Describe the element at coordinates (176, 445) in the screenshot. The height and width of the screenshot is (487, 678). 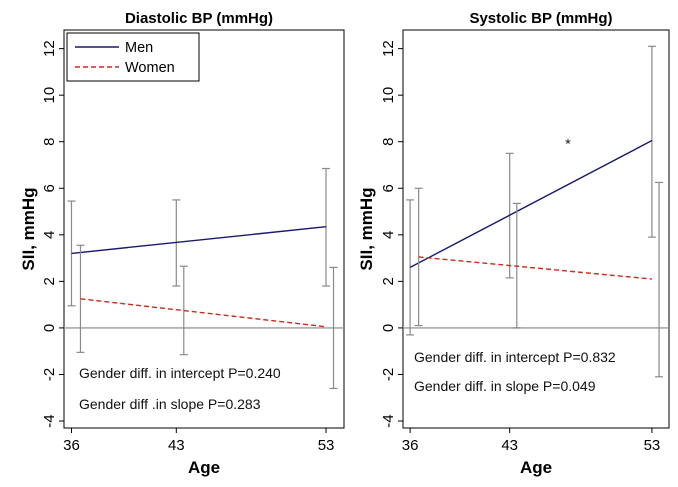
I see `panel-1-x-tick-label: 43` at that location.